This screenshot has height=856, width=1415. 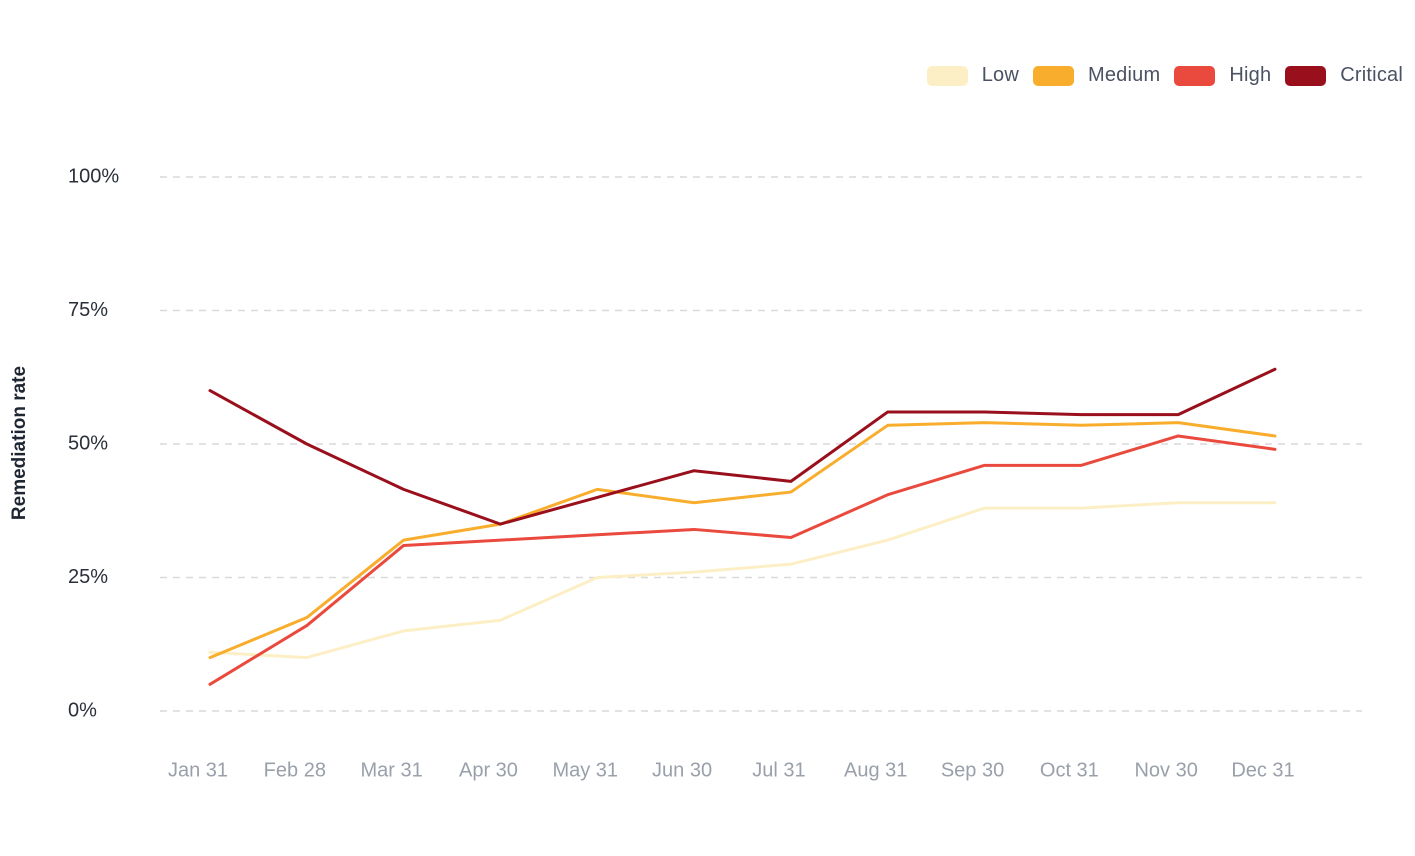 What do you see at coordinates (88, 310) in the screenshot?
I see `y-tick-label: 75%` at bounding box center [88, 310].